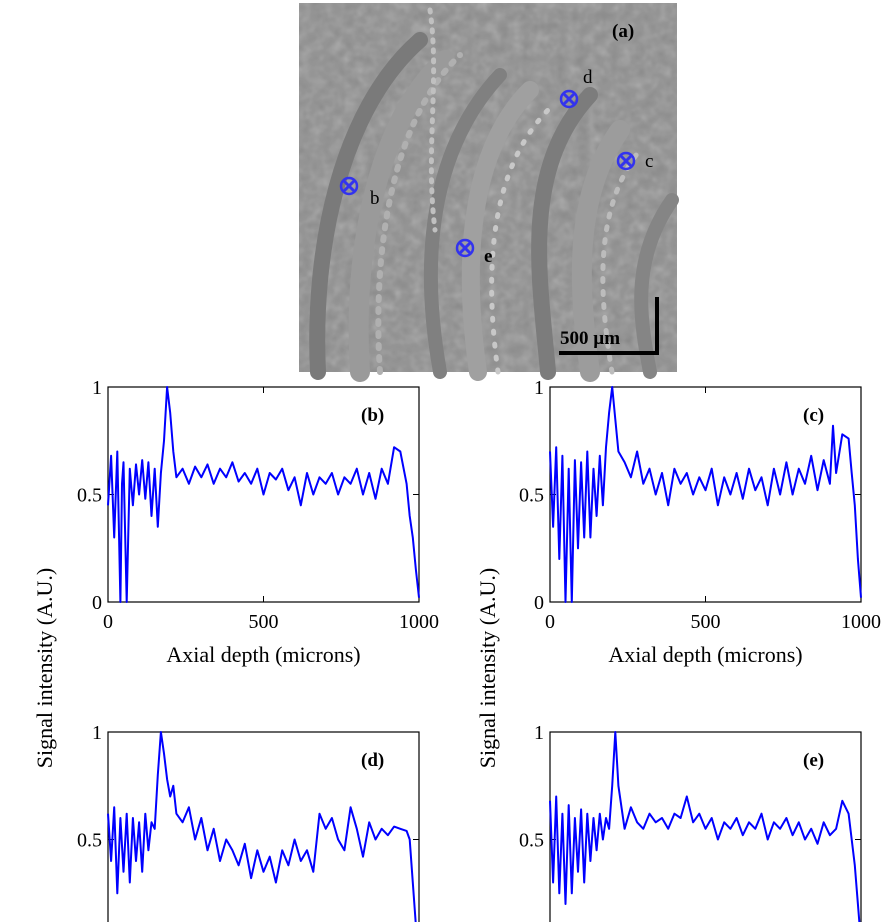 Image resolution: width=893 pixels, height=922 pixels. I want to click on chart-panel-b: 0 0.5 1 0 500 1000 Axial depth (microns) (b), so click(258, 522).